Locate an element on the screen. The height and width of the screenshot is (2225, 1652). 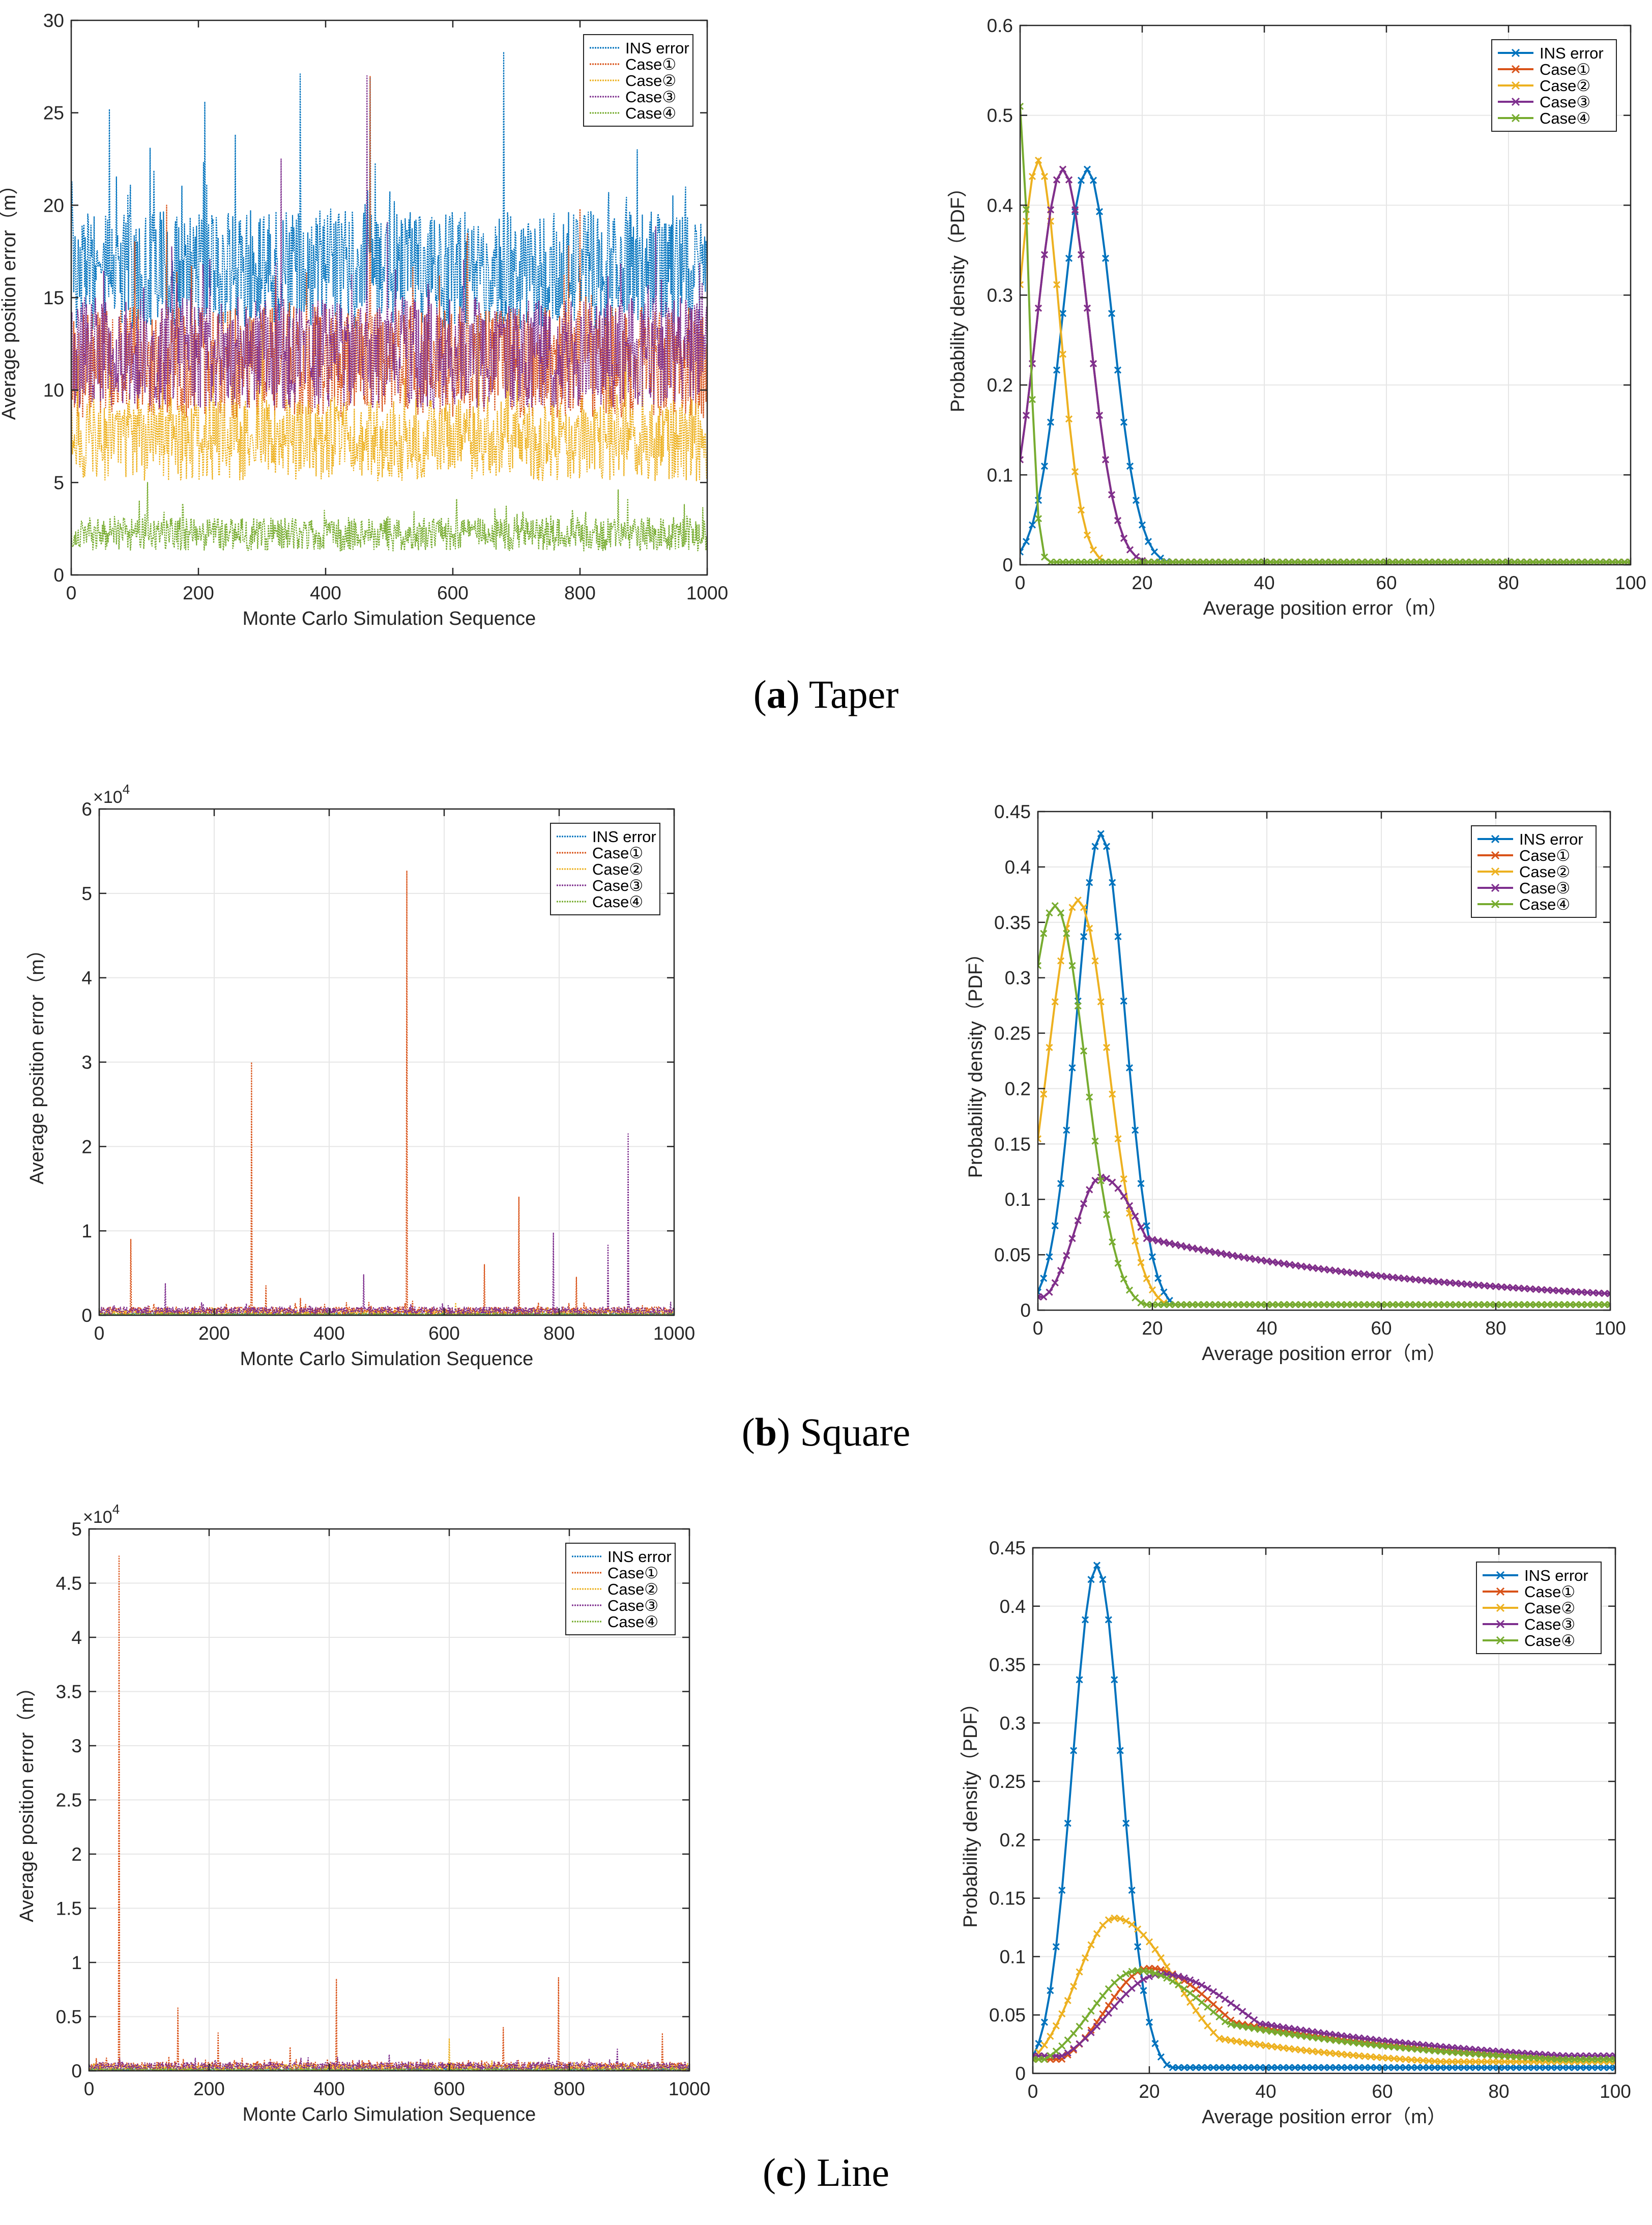
y-tick-label: 25 is located at coordinates (53, 113).